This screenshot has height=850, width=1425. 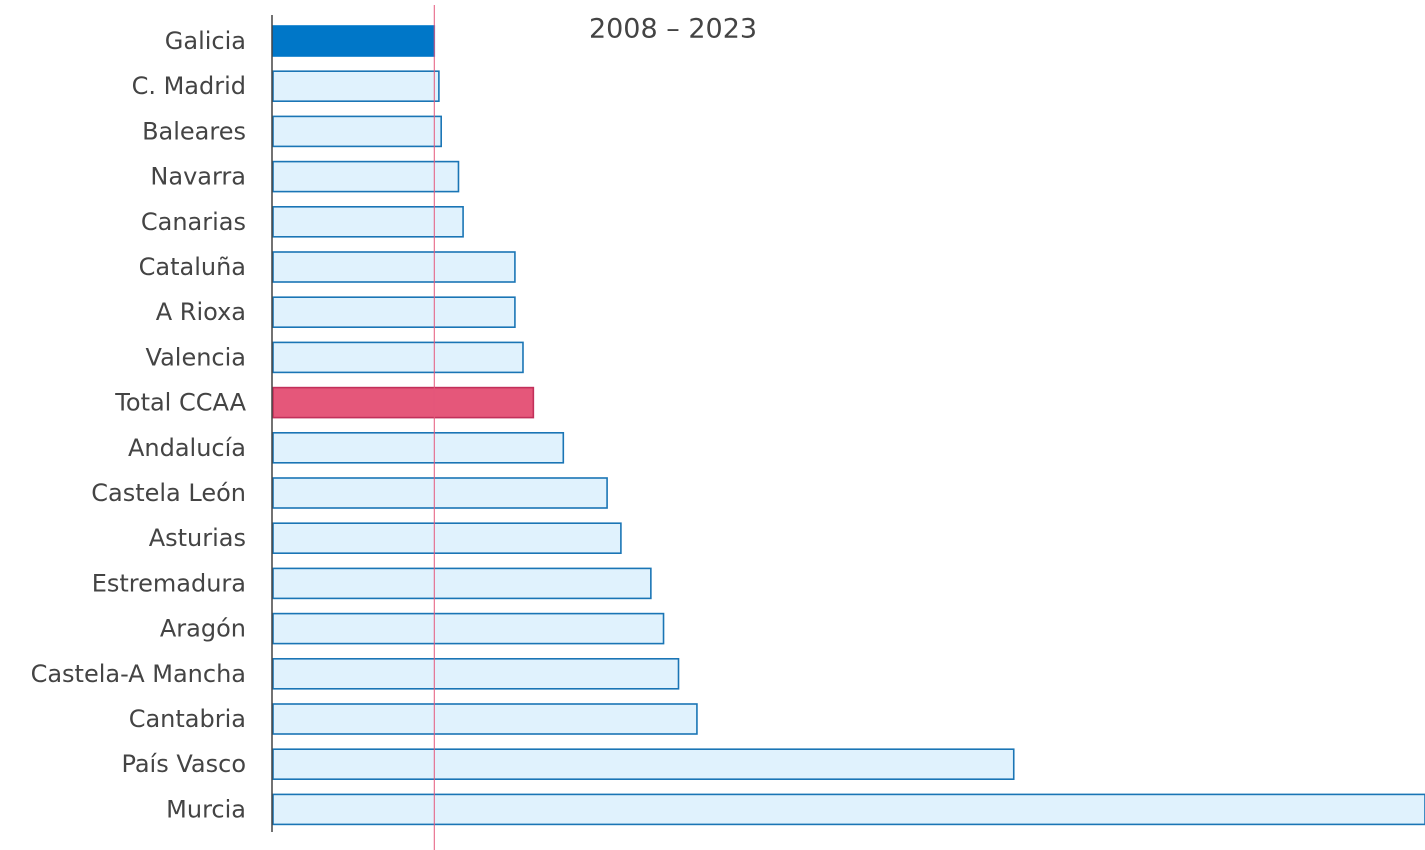 What do you see at coordinates (187, 719) in the screenshot?
I see `category-label: Cantabria` at bounding box center [187, 719].